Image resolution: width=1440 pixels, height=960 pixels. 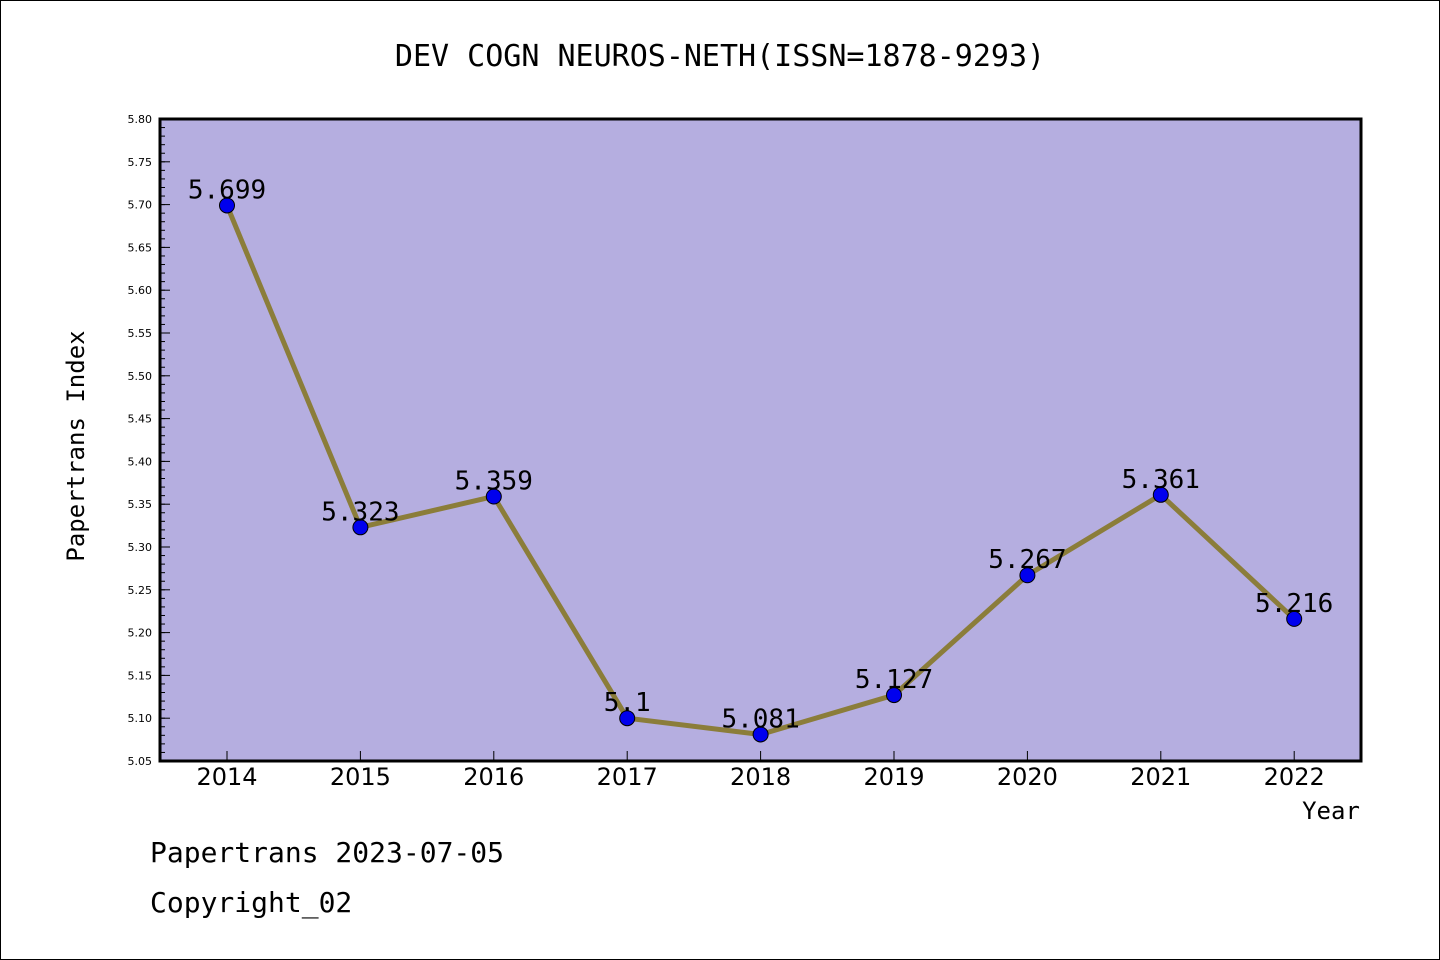 I want to click on data-label: 5.323, so click(x=360, y=512).